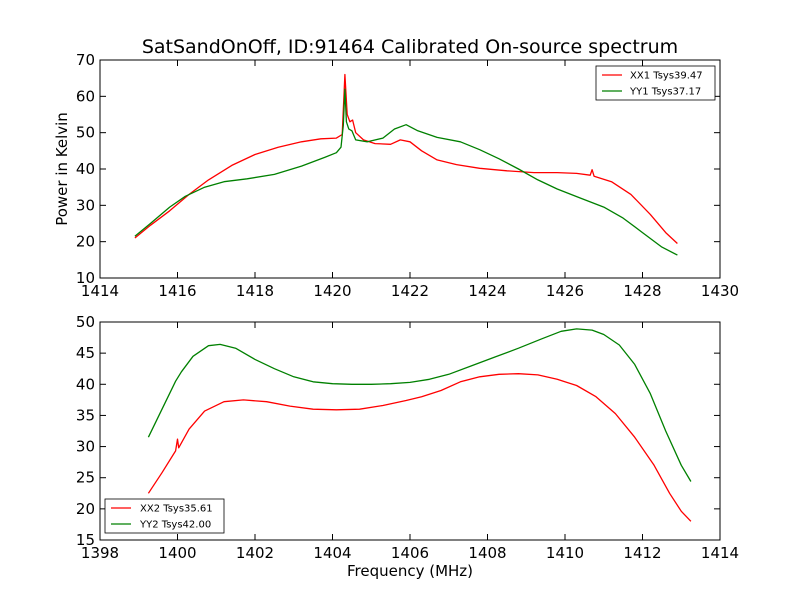 The image size is (800, 600). What do you see at coordinates (410, 291) in the screenshot?
I see `top-x-tick-label: 1422` at bounding box center [410, 291].